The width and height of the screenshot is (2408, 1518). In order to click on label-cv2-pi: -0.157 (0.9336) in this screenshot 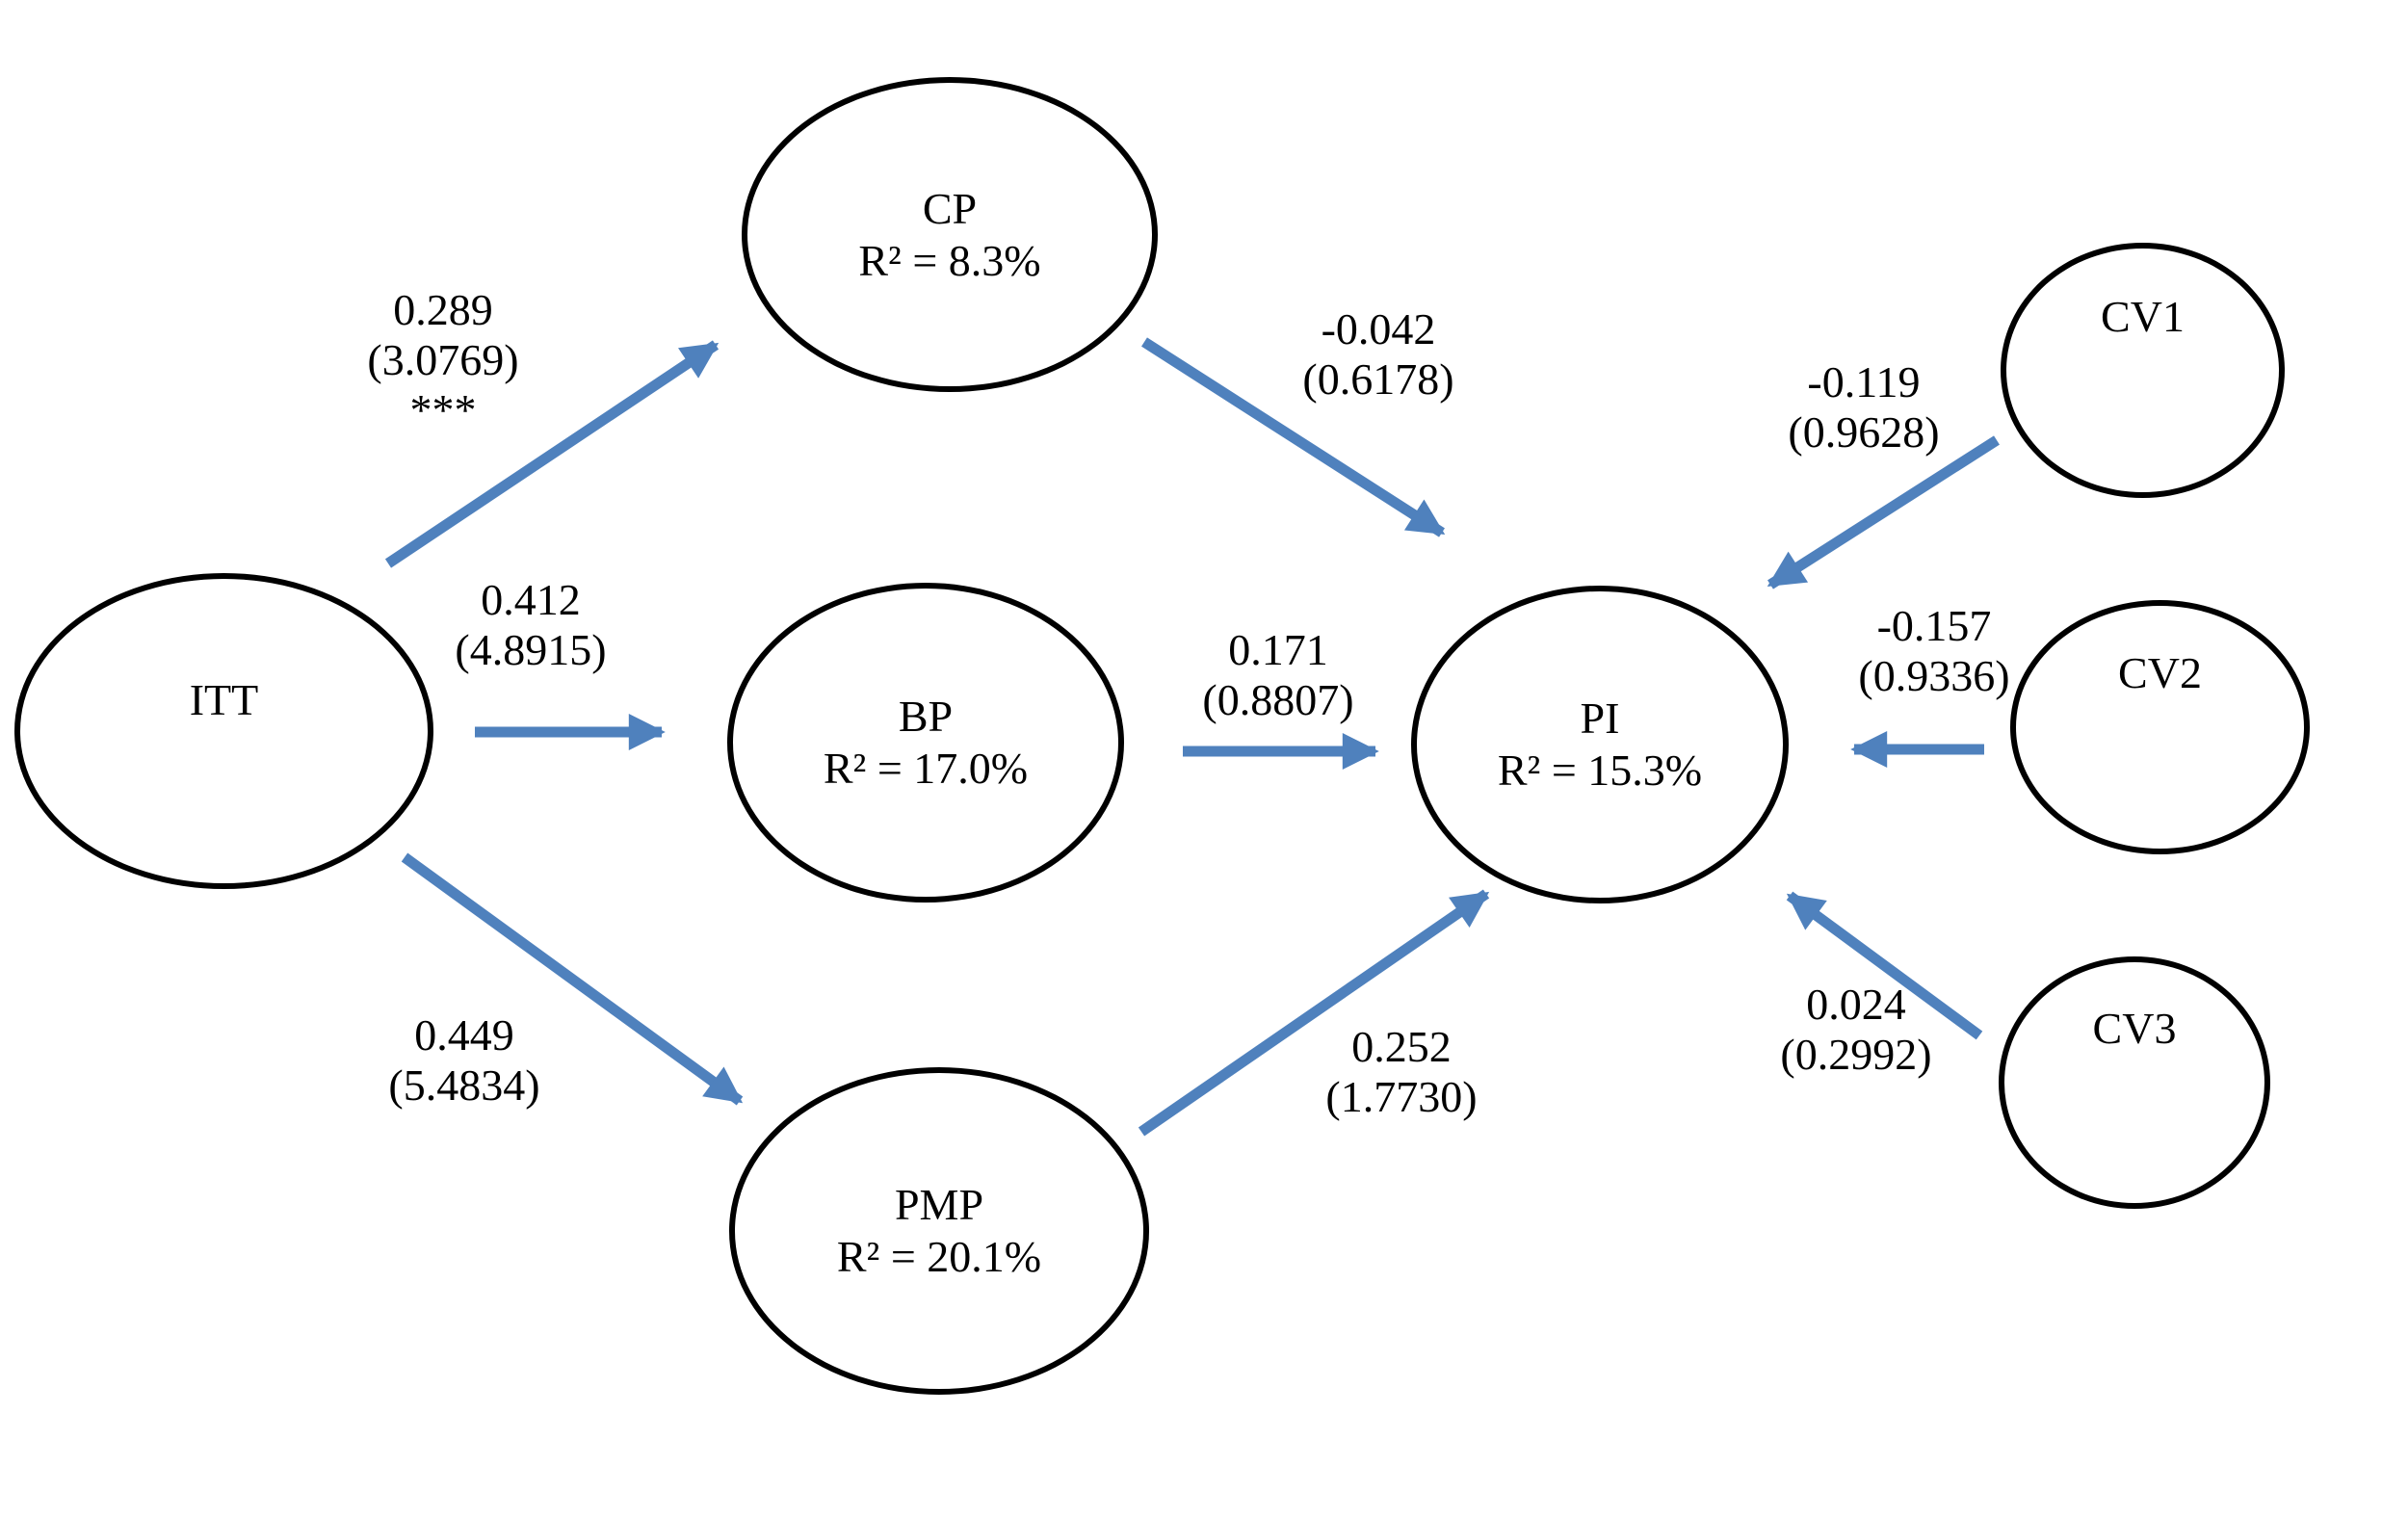, I will do `click(1933, 651)`.